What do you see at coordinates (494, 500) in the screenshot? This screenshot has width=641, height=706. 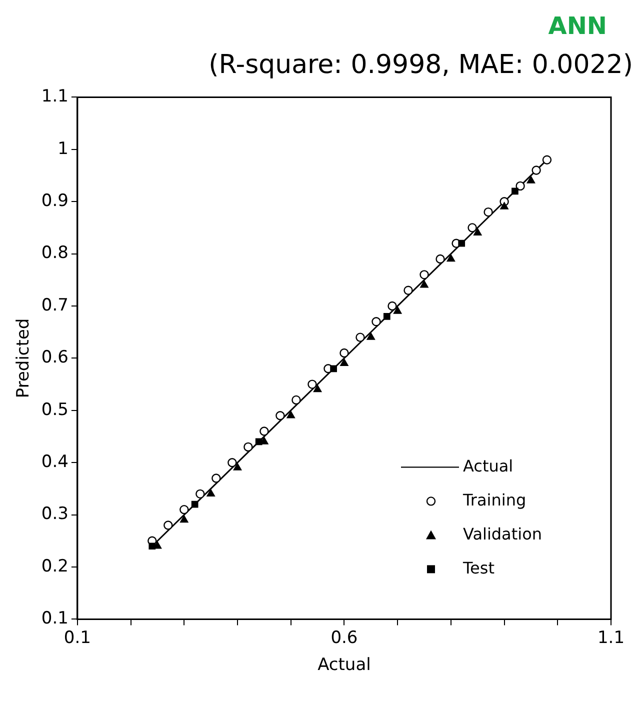 I see `legend-label: Training` at bounding box center [494, 500].